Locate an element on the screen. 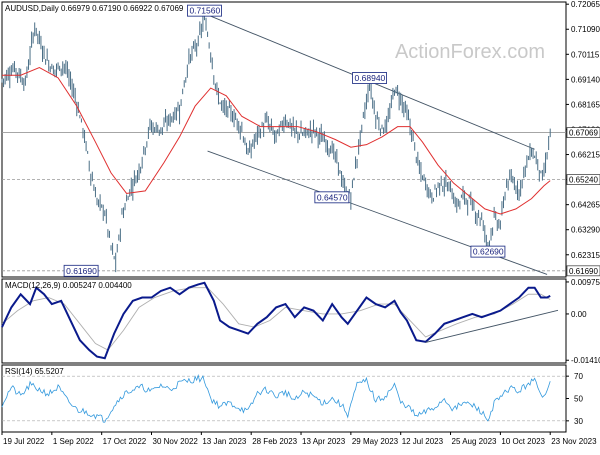  x-tick-label: 12 Jul 2023 is located at coordinates (423, 441).